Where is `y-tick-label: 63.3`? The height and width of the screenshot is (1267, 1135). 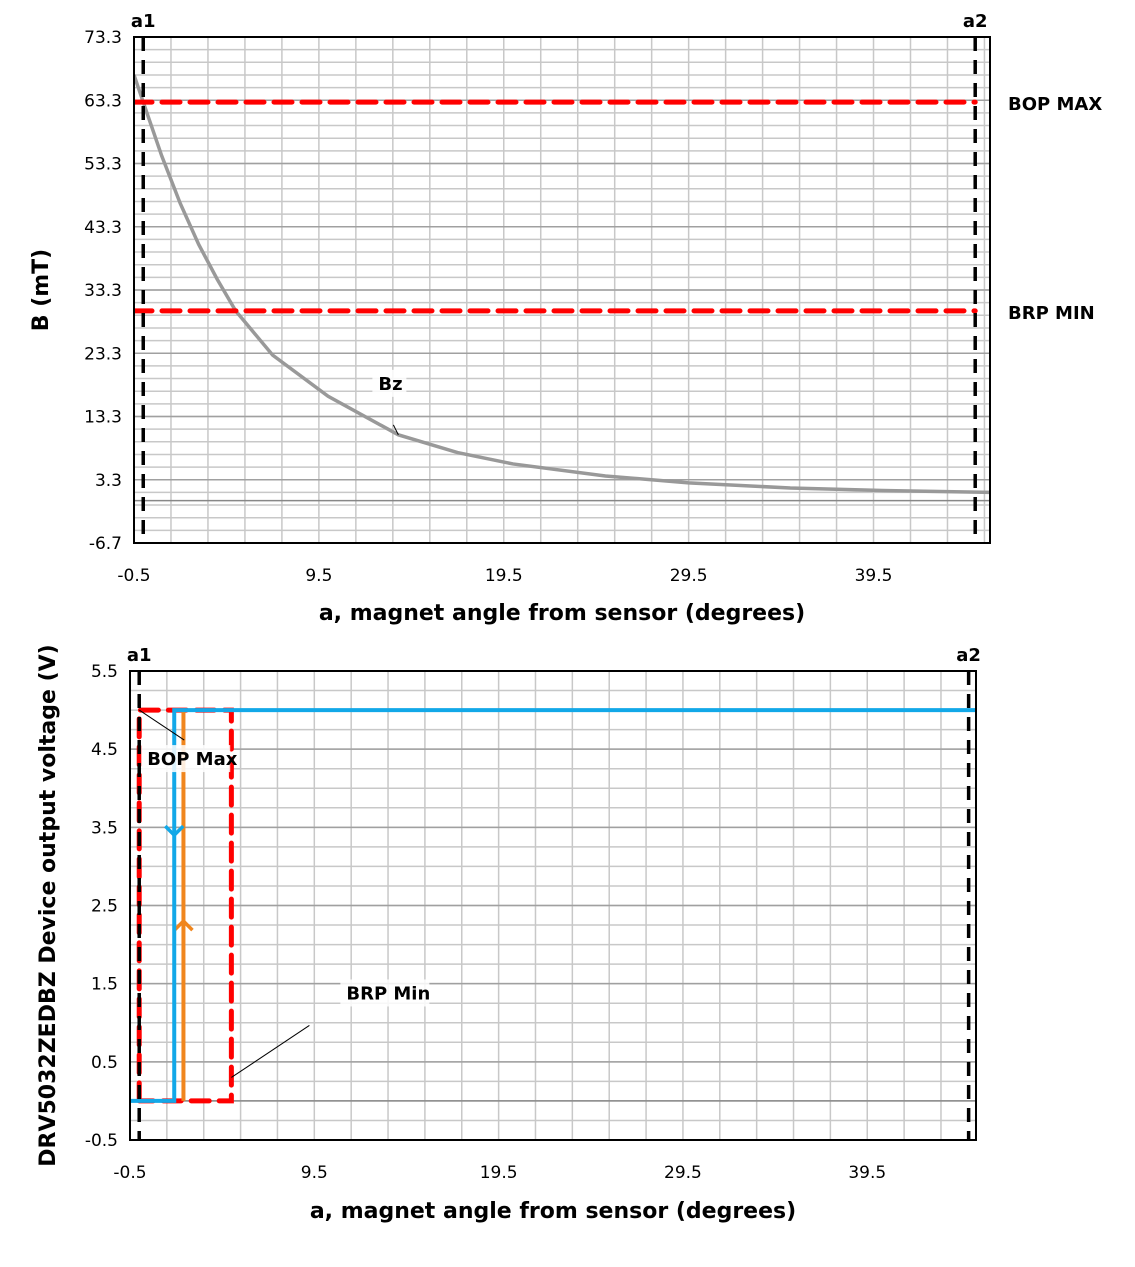
y-tick-label: 63.3 is located at coordinates (103, 101).